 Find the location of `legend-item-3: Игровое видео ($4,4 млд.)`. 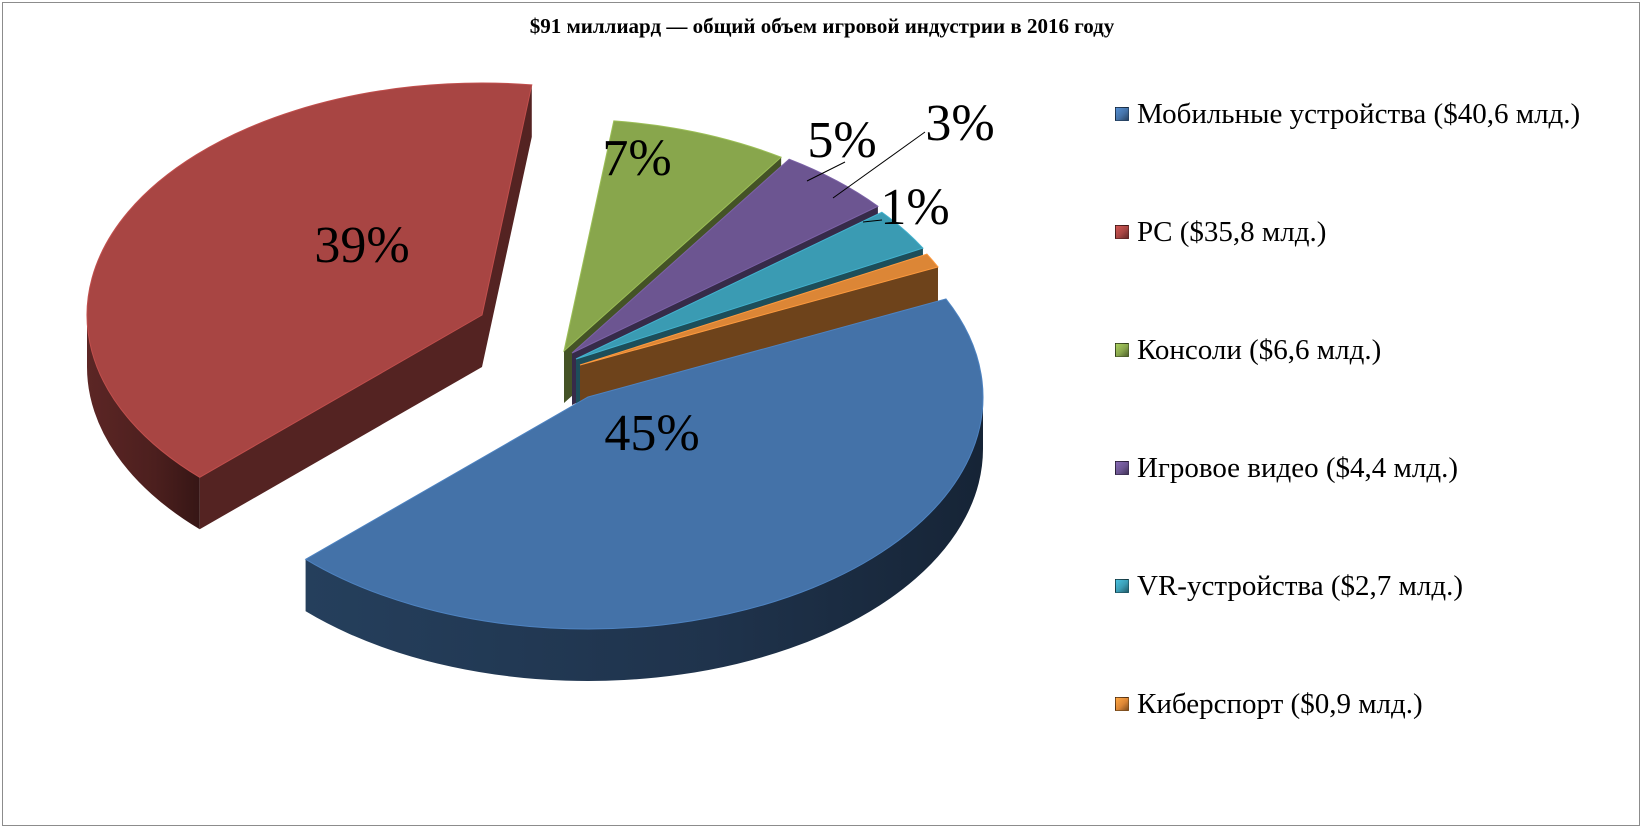

legend-item-3: Игровое видео ($4,4 млд.) is located at coordinates (1286, 468).